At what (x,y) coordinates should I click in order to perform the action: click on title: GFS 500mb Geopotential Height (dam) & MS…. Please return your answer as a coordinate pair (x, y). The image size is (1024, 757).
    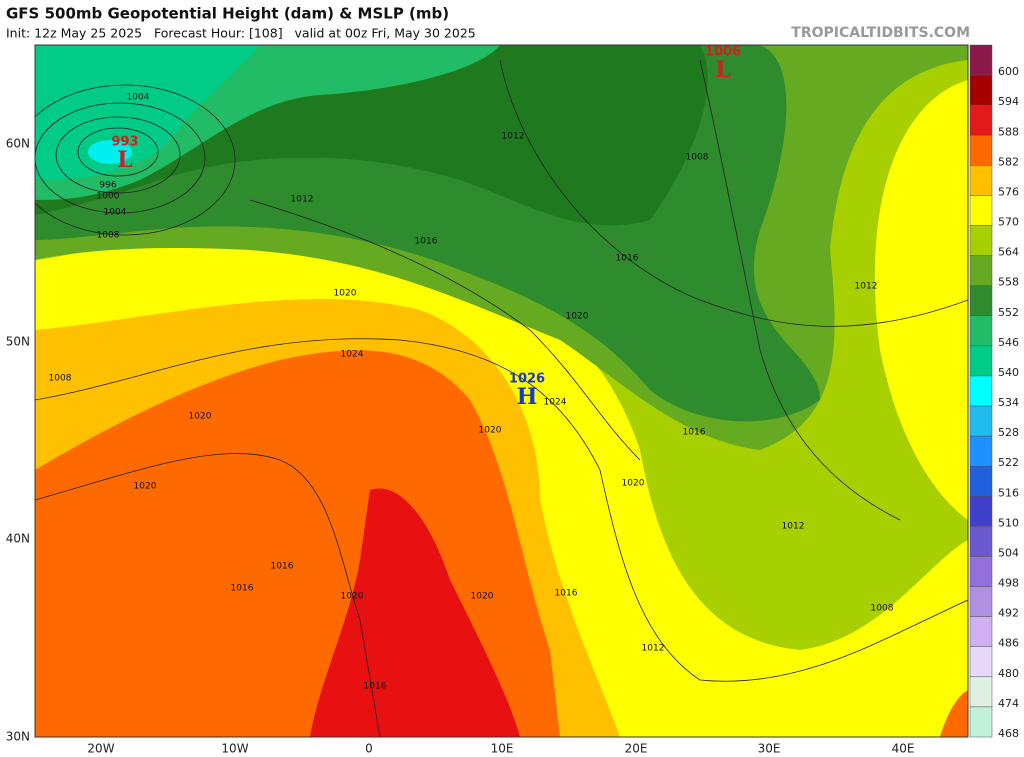
    Looking at the image, I should click on (227, 14).